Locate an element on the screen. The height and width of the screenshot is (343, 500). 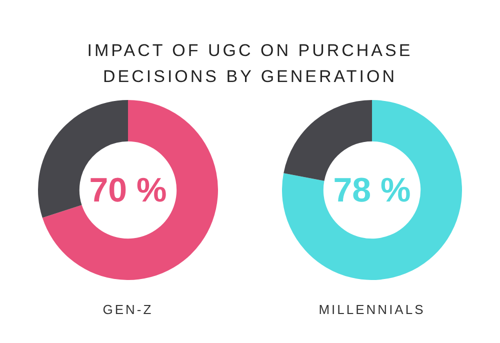
data-label: 70 % is located at coordinates (128, 190).